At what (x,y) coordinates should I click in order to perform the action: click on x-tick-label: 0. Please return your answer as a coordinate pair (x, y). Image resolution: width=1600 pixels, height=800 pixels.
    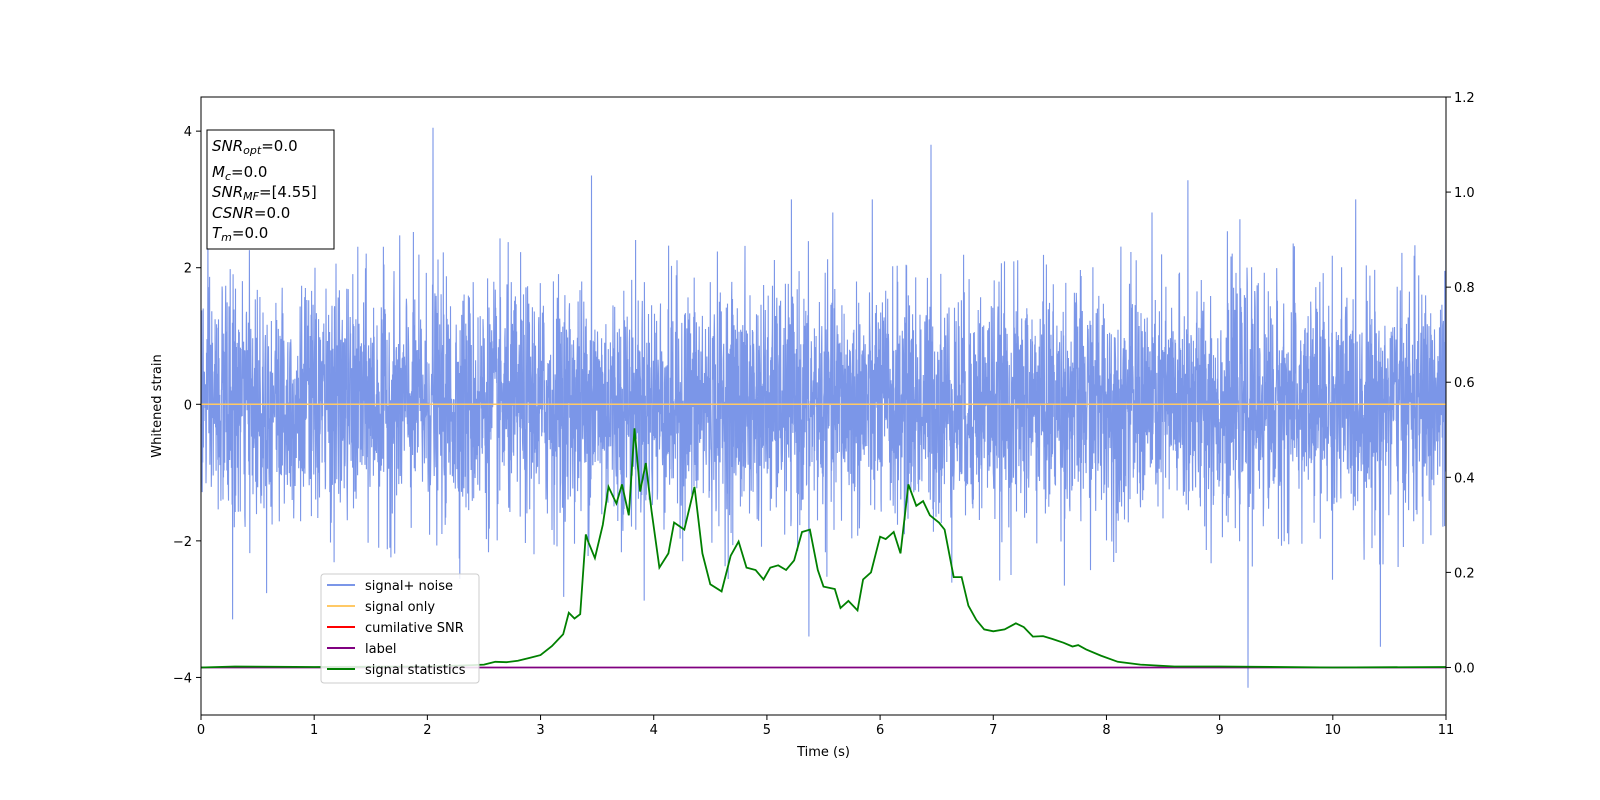
    Looking at the image, I should click on (201, 730).